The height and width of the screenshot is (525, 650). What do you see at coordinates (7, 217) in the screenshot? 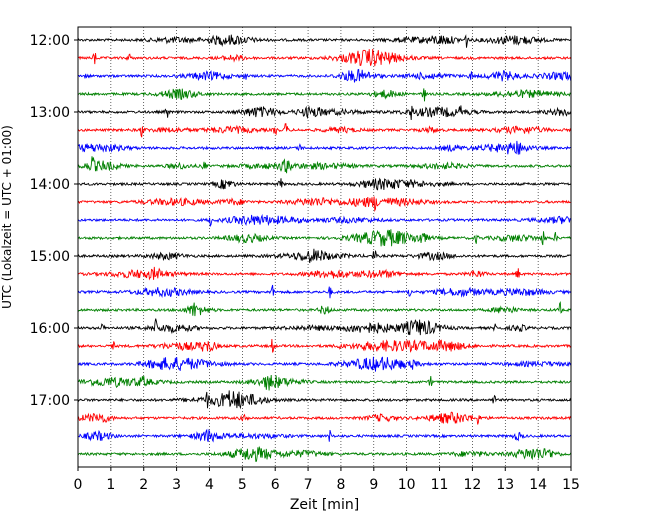
I see `y-axis-label: UTC (Lokalzeit = UTC + 01:00)` at bounding box center [7, 217].